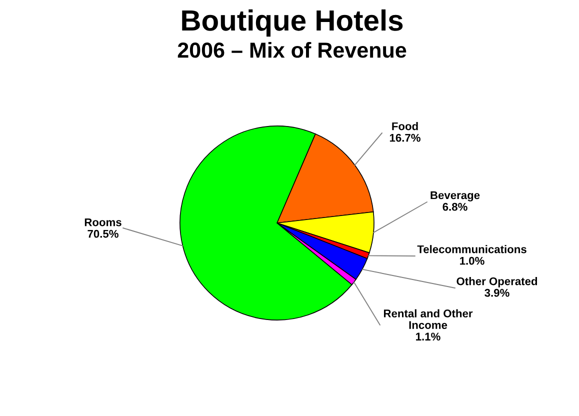 Image resolution: width=579 pixels, height=416 pixels. Describe the element at coordinates (455, 196) in the screenshot. I see `slice-label: Beverage` at that location.